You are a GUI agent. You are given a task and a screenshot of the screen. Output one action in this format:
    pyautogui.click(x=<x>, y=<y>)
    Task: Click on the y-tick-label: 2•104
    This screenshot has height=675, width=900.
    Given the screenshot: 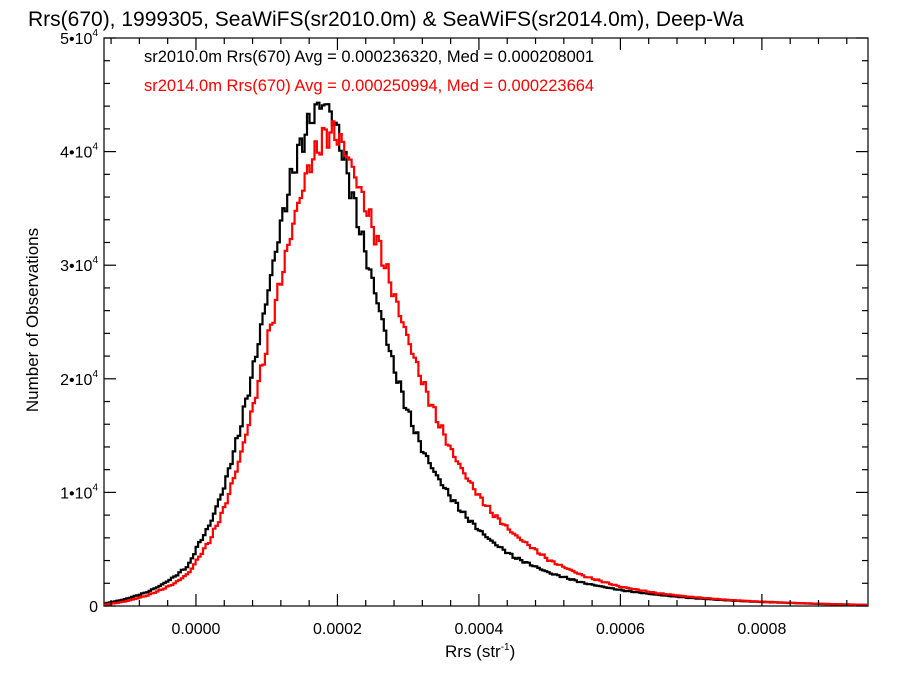 What is the action you would take?
    pyautogui.click(x=79, y=379)
    